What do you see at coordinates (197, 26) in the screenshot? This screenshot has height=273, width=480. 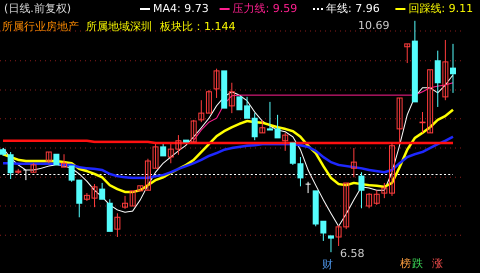 I see `annotation: 板块比：1.144` at bounding box center [197, 26].